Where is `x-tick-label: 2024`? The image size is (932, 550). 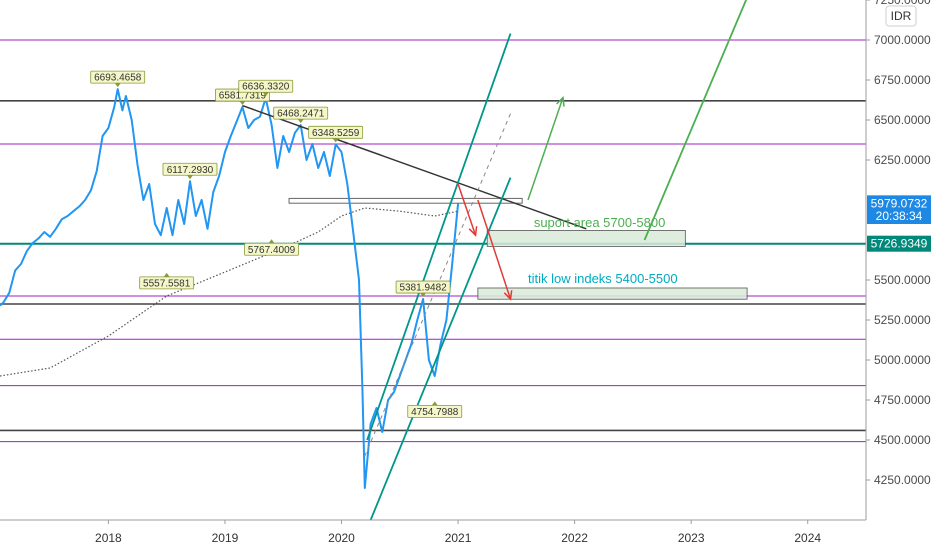
x-tick-label: 2024 is located at coordinates (807, 538).